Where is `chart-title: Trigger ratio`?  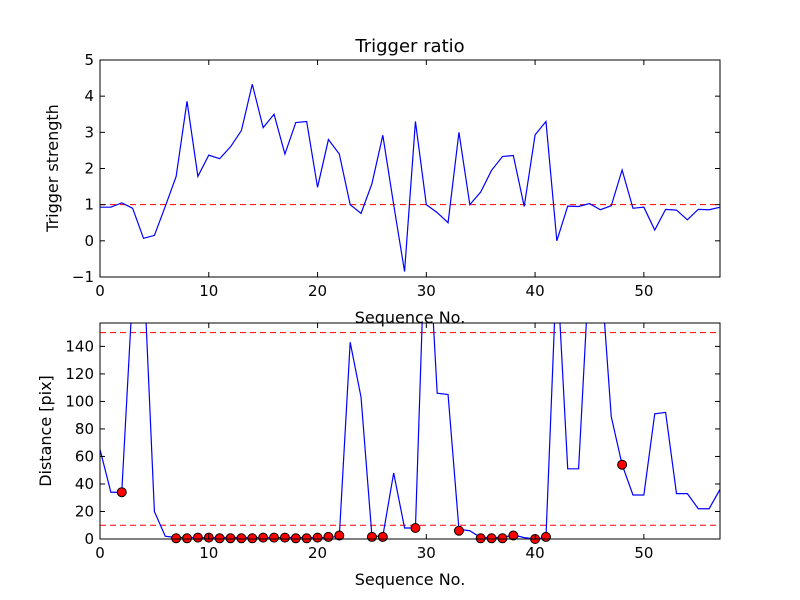
chart-title: Trigger ratio is located at coordinates (409, 46).